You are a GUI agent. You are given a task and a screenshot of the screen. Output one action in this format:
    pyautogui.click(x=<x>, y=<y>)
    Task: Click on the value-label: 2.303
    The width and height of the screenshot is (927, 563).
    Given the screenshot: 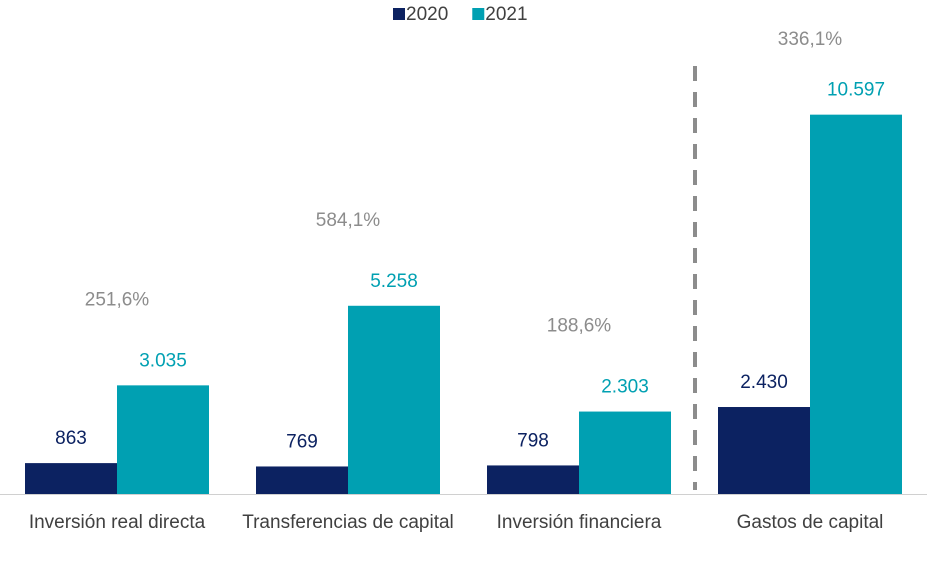 What is the action you would take?
    pyautogui.click(x=625, y=387)
    